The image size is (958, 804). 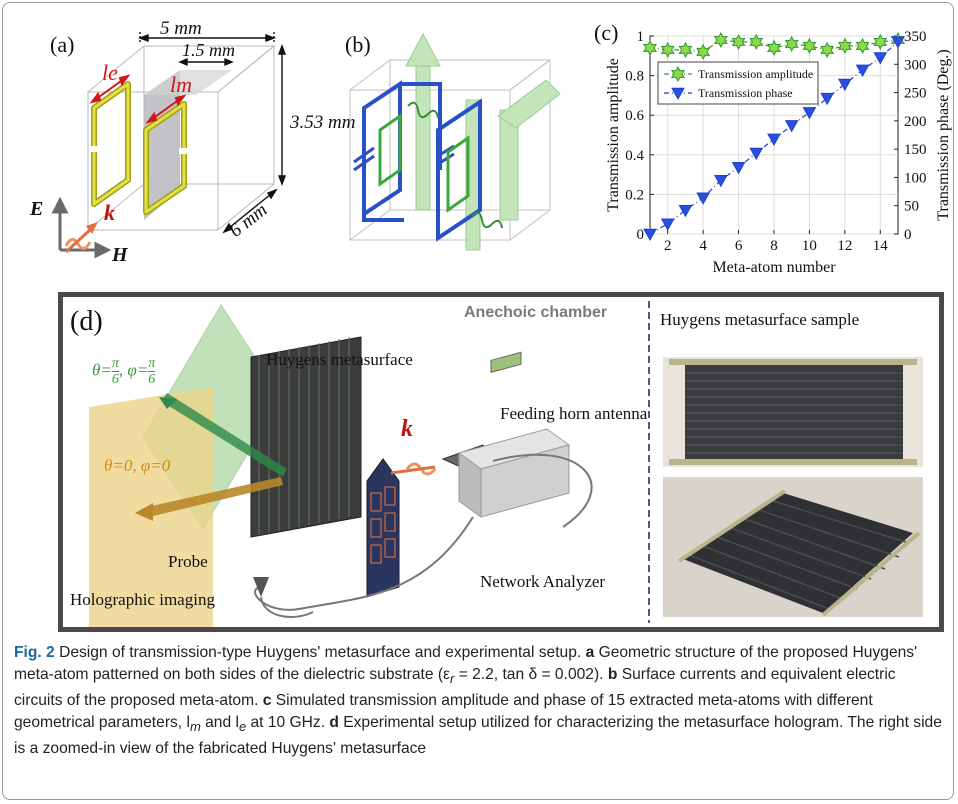 What do you see at coordinates (181, 84) in the screenshot?
I see `lm-label: lm` at bounding box center [181, 84].